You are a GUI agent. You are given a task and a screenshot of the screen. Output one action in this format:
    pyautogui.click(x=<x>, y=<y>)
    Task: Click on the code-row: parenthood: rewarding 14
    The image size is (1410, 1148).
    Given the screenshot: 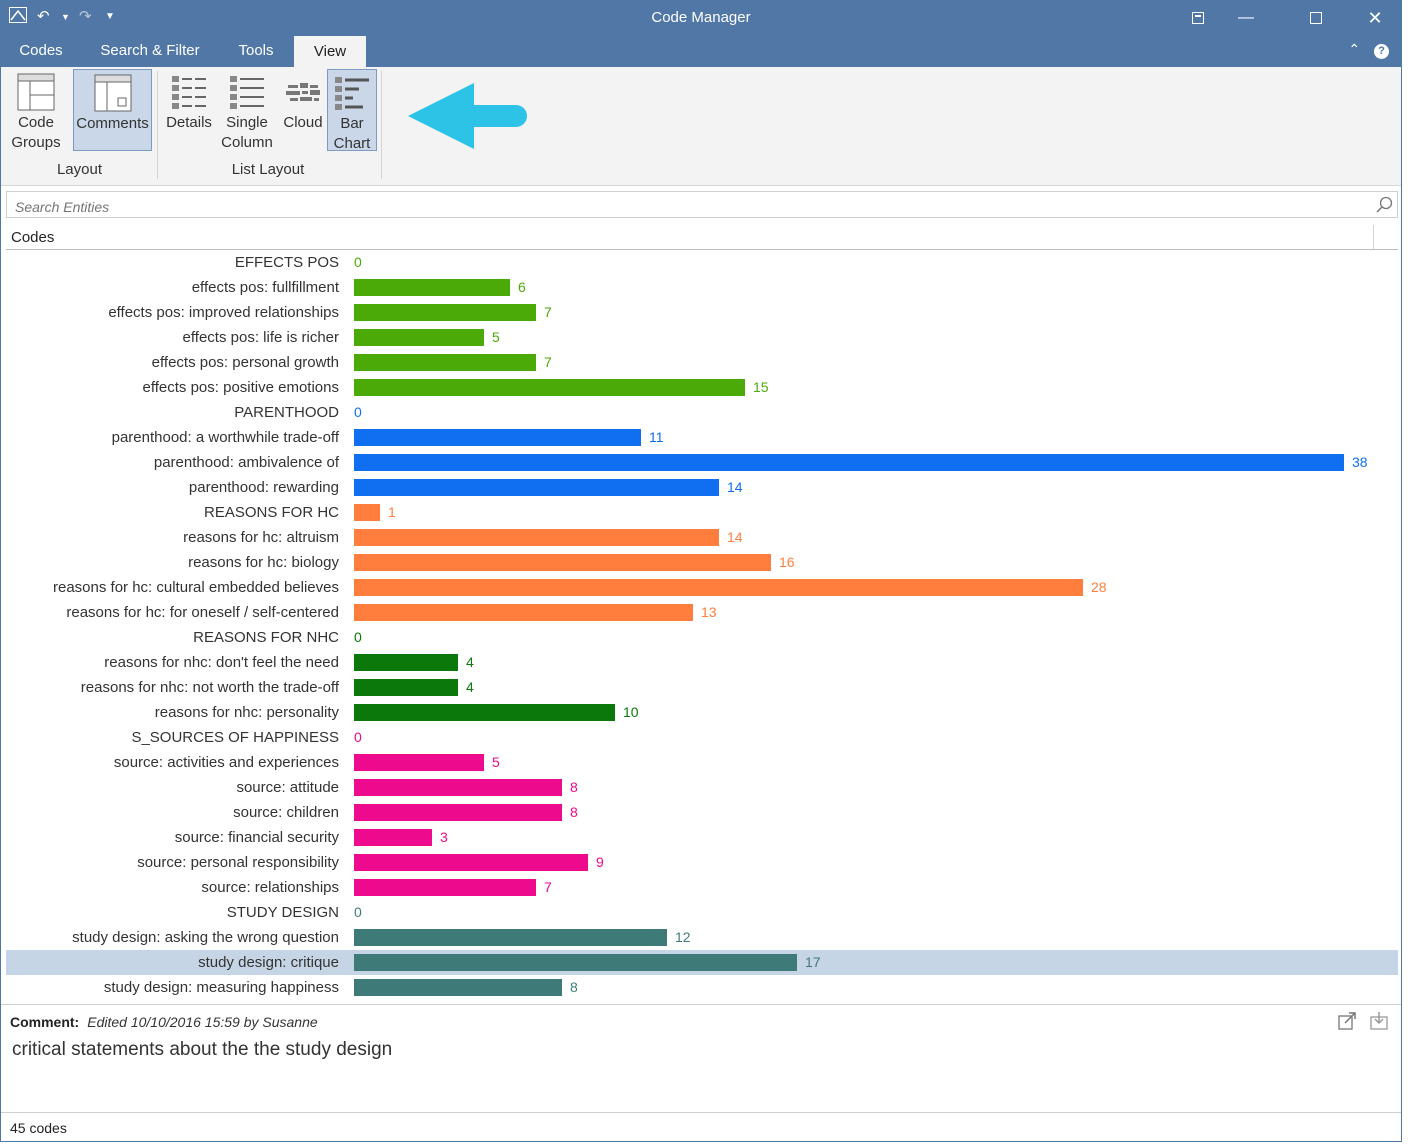 What is the action you would take?
    pyautogui.click(x=702, y=487)
    